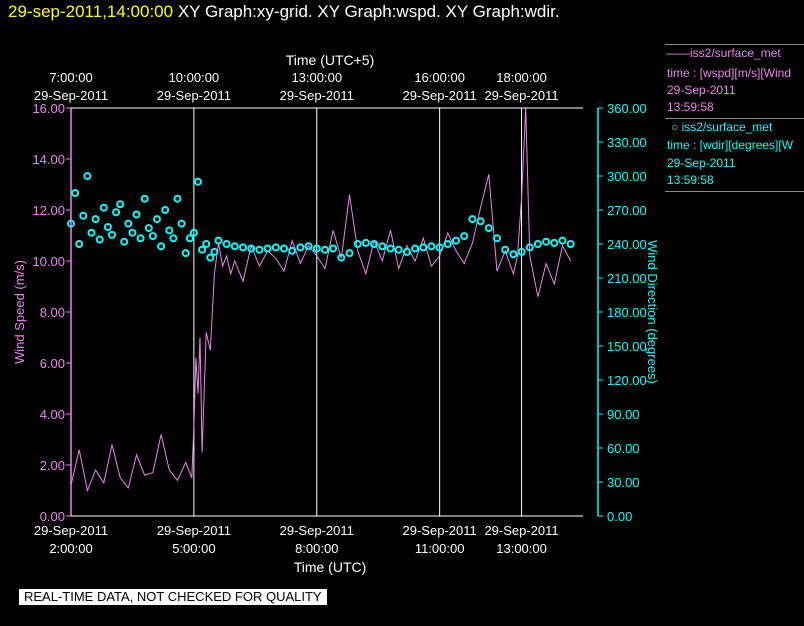  What do you see at coordinates (321, 217) in the screenshot?
I see `wdir-series` at bounding box center [321, 217].